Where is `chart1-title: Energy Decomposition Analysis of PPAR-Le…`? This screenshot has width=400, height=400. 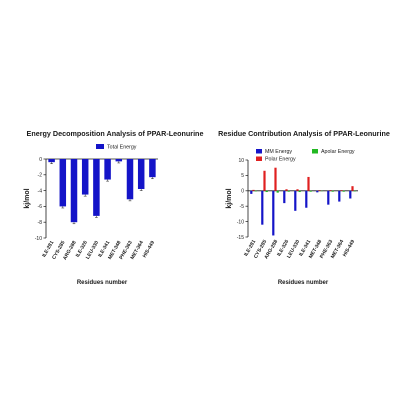
chart1-title: Energy Decomposition Analysis of PPAR-Le… is located at coordinates (115, 133).